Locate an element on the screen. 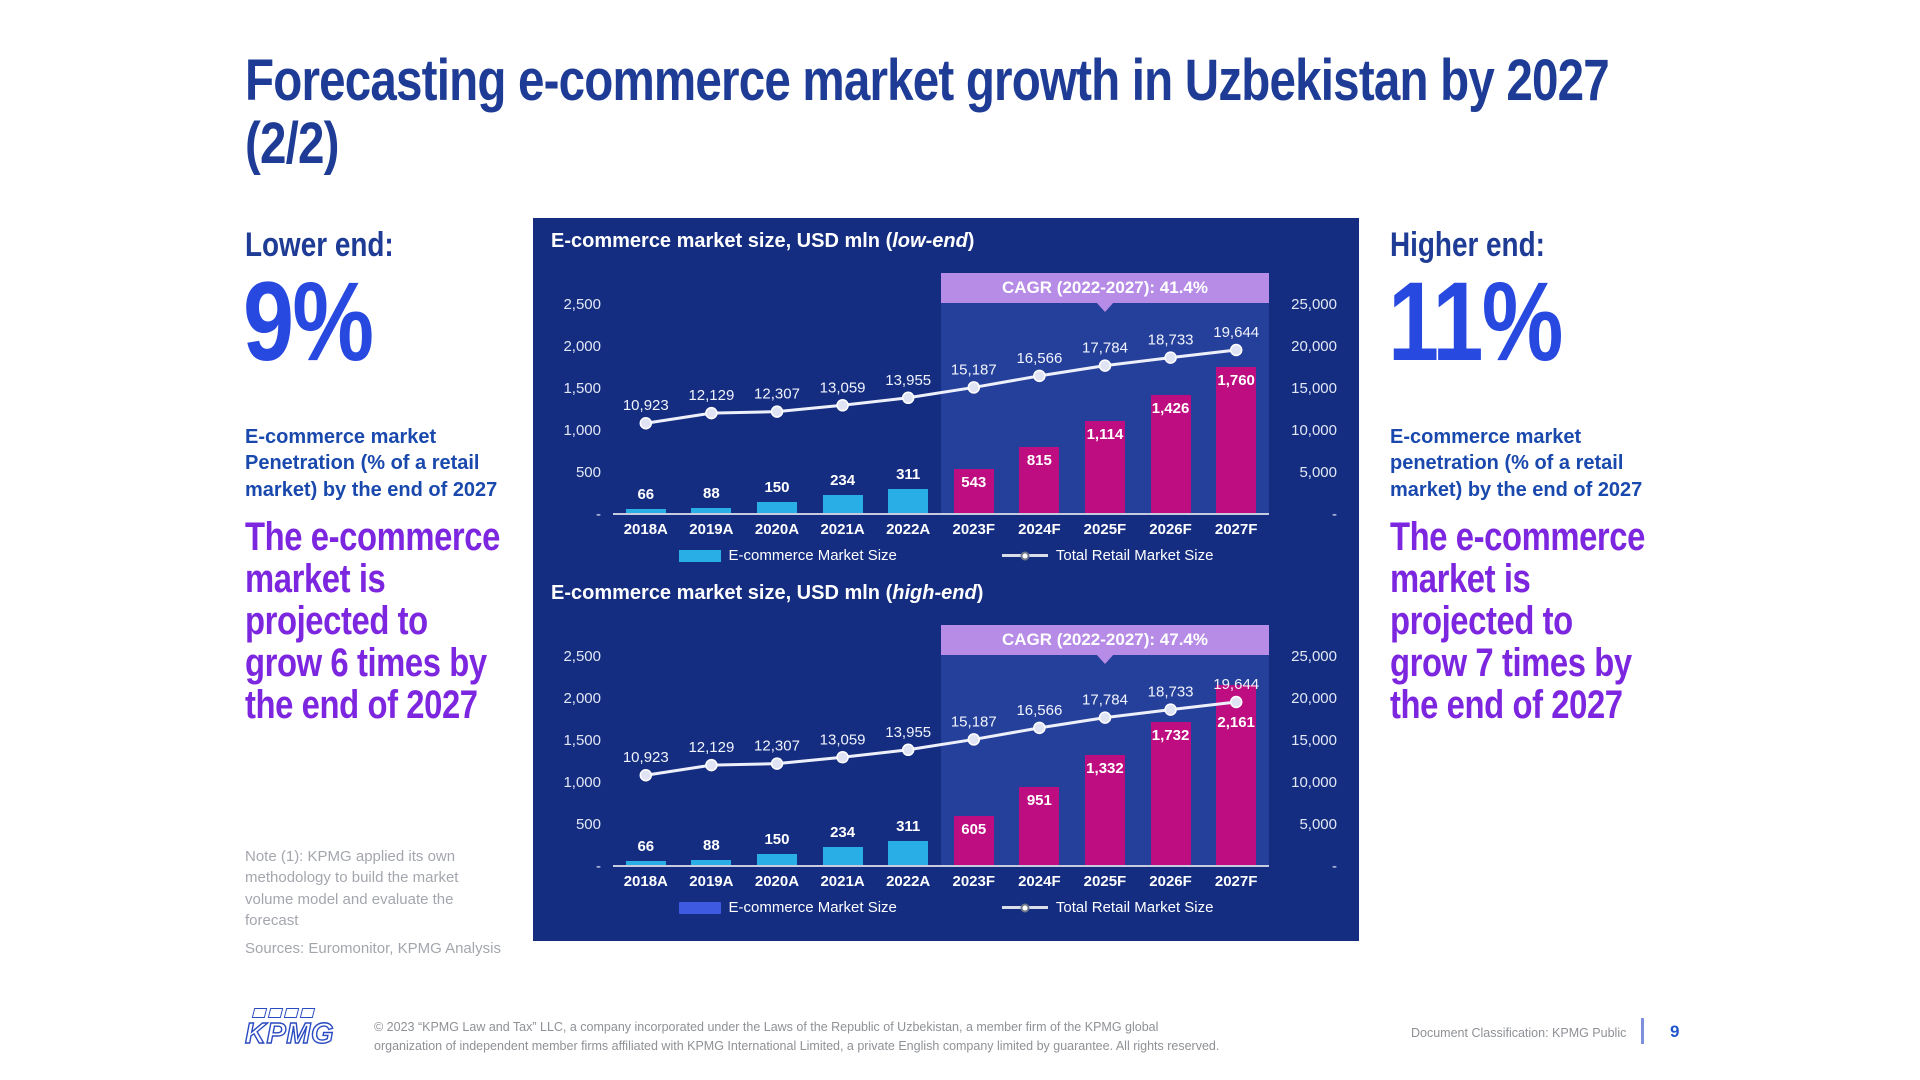 The width and height of the screenshot is (1920, 1080). bar-label-2019A: 88 is located at coordinates (711, 493).